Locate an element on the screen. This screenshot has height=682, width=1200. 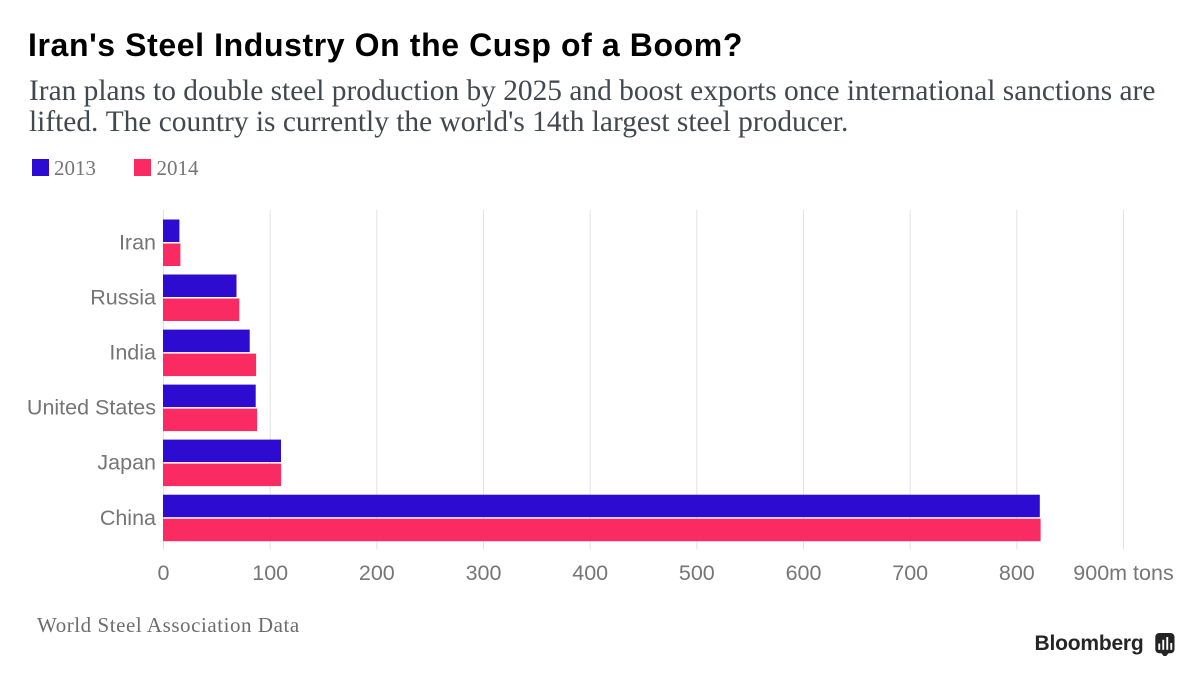
svg-text: 500 is located at coordinates (697, 573).